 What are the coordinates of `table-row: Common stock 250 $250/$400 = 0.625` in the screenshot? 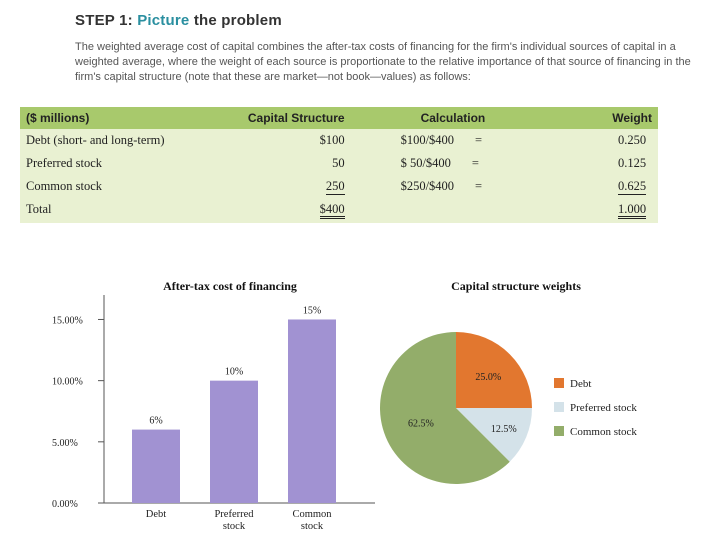 It's located at (339, 186).